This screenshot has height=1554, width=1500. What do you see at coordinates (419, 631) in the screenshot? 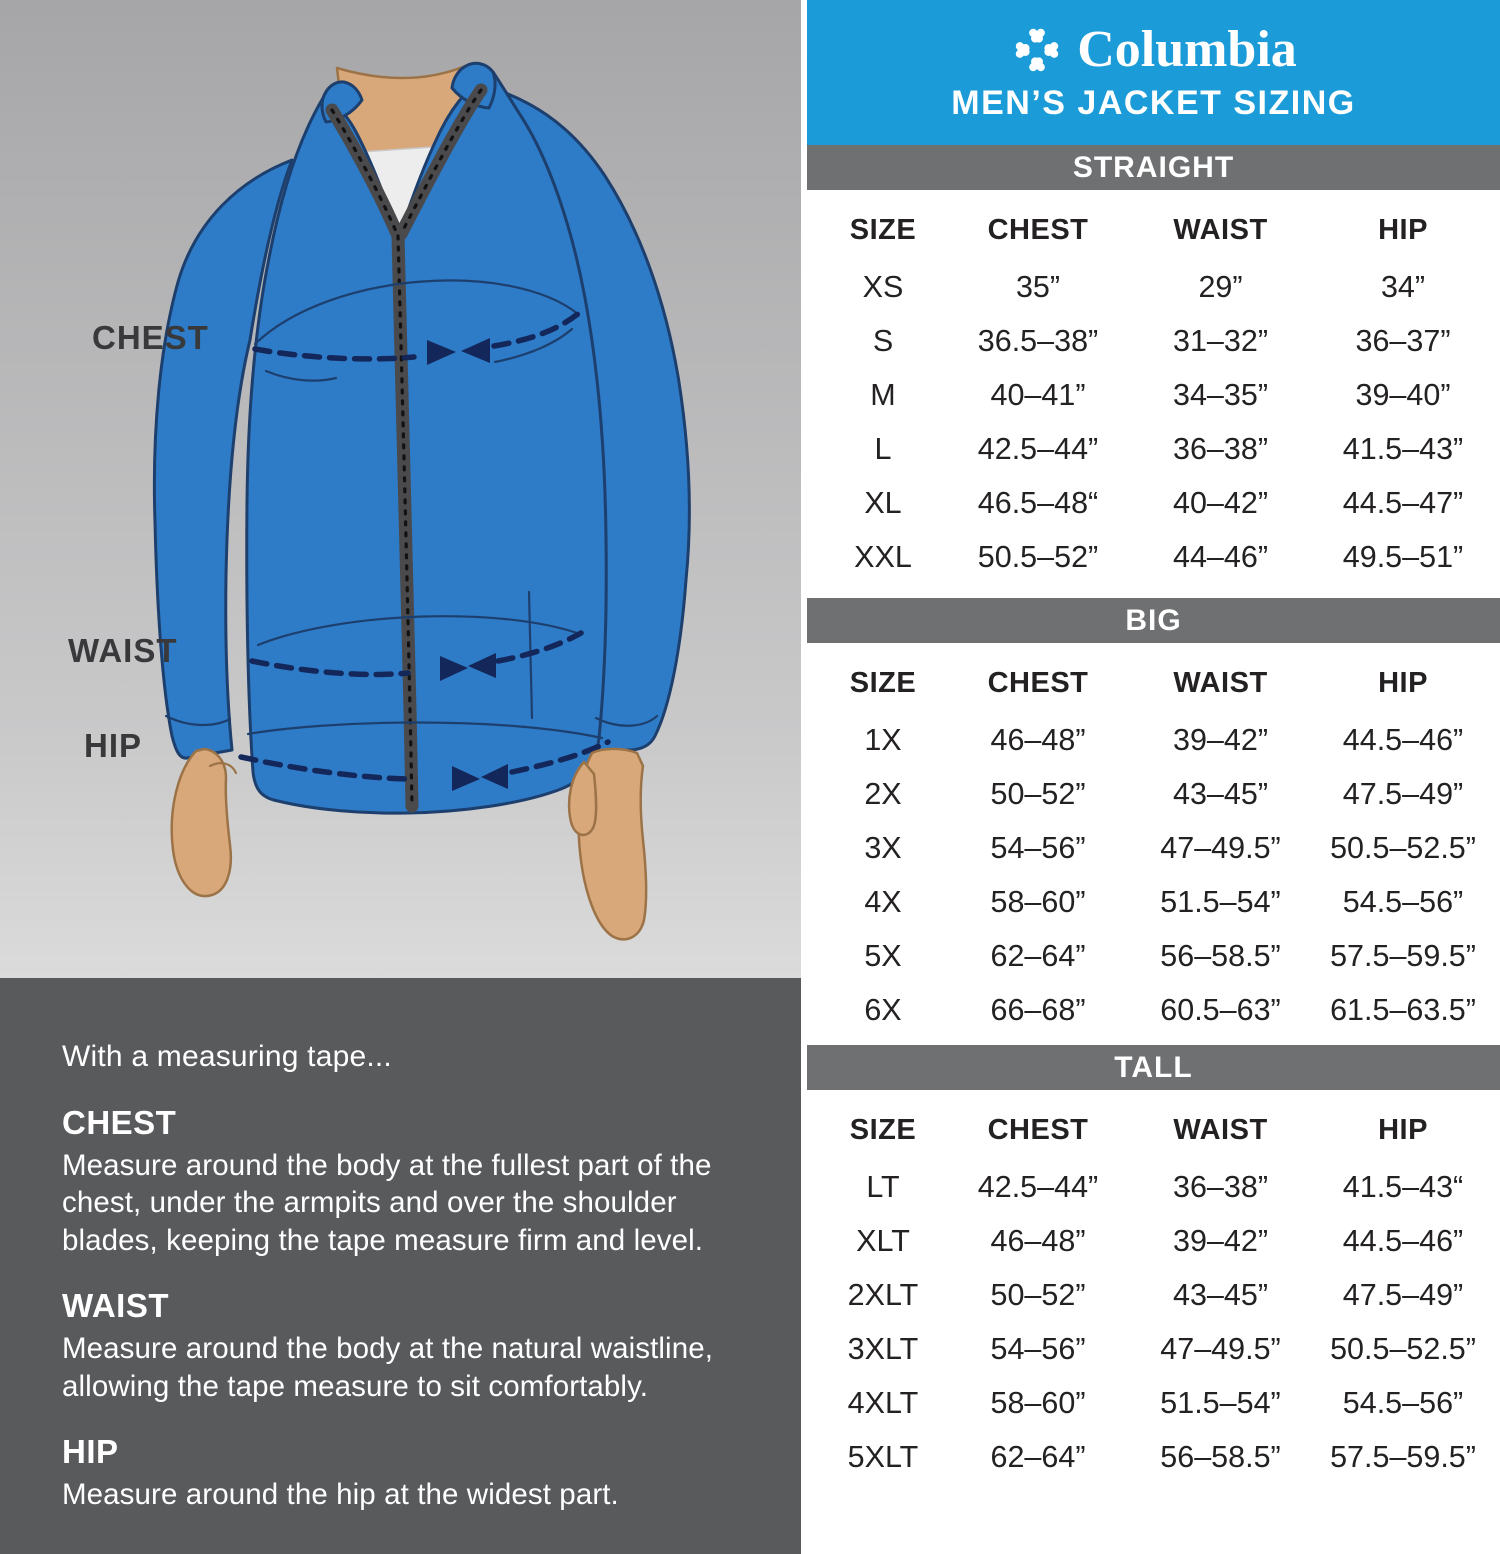
I see `waist-ellipse-line` at bounding box center [419, 631].